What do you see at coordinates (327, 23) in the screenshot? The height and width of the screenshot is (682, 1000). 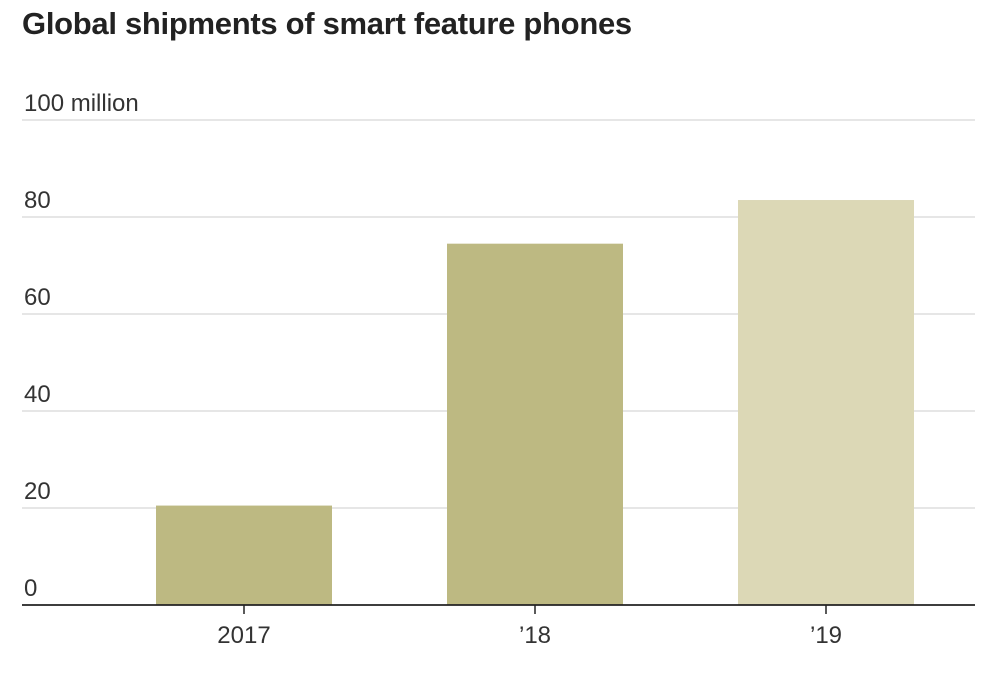 I see `chart-title: Global shipments of smart feature phones` at bounding box center [327, 23].